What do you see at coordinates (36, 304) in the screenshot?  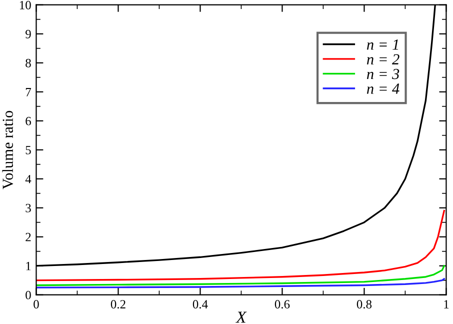 I see `x-tick-label: 0` at bounding box center [36, 304].